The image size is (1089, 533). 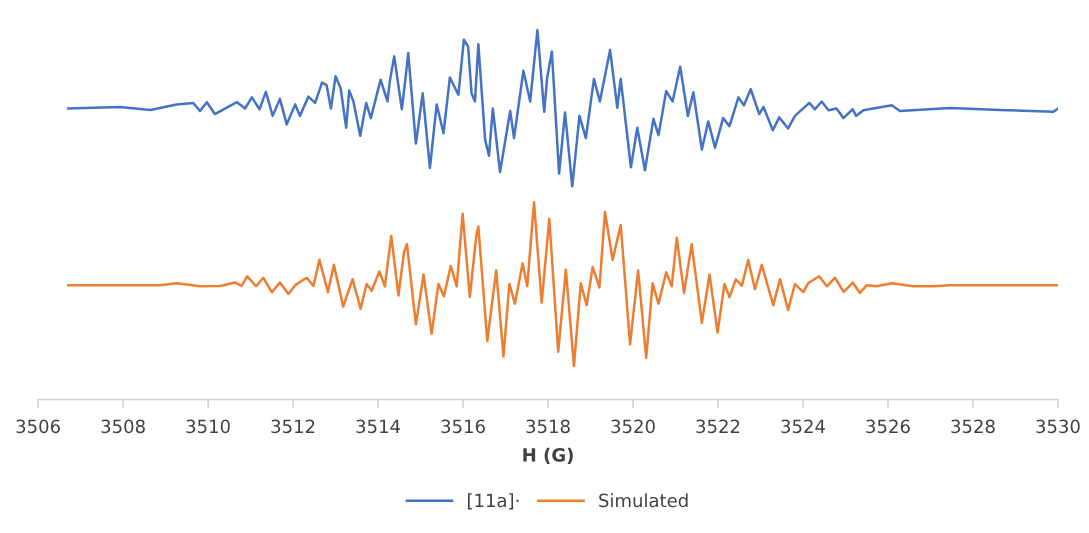 I want to click on x-tick-label: 3530, so click(x=1058, y=426).